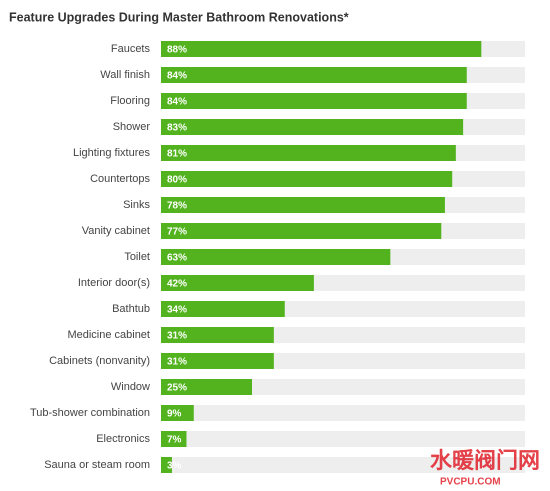 The height and width of the screenshot is (491, 550). I want to click on category-label: Cabinets (nonvanity), so click(99, 361).